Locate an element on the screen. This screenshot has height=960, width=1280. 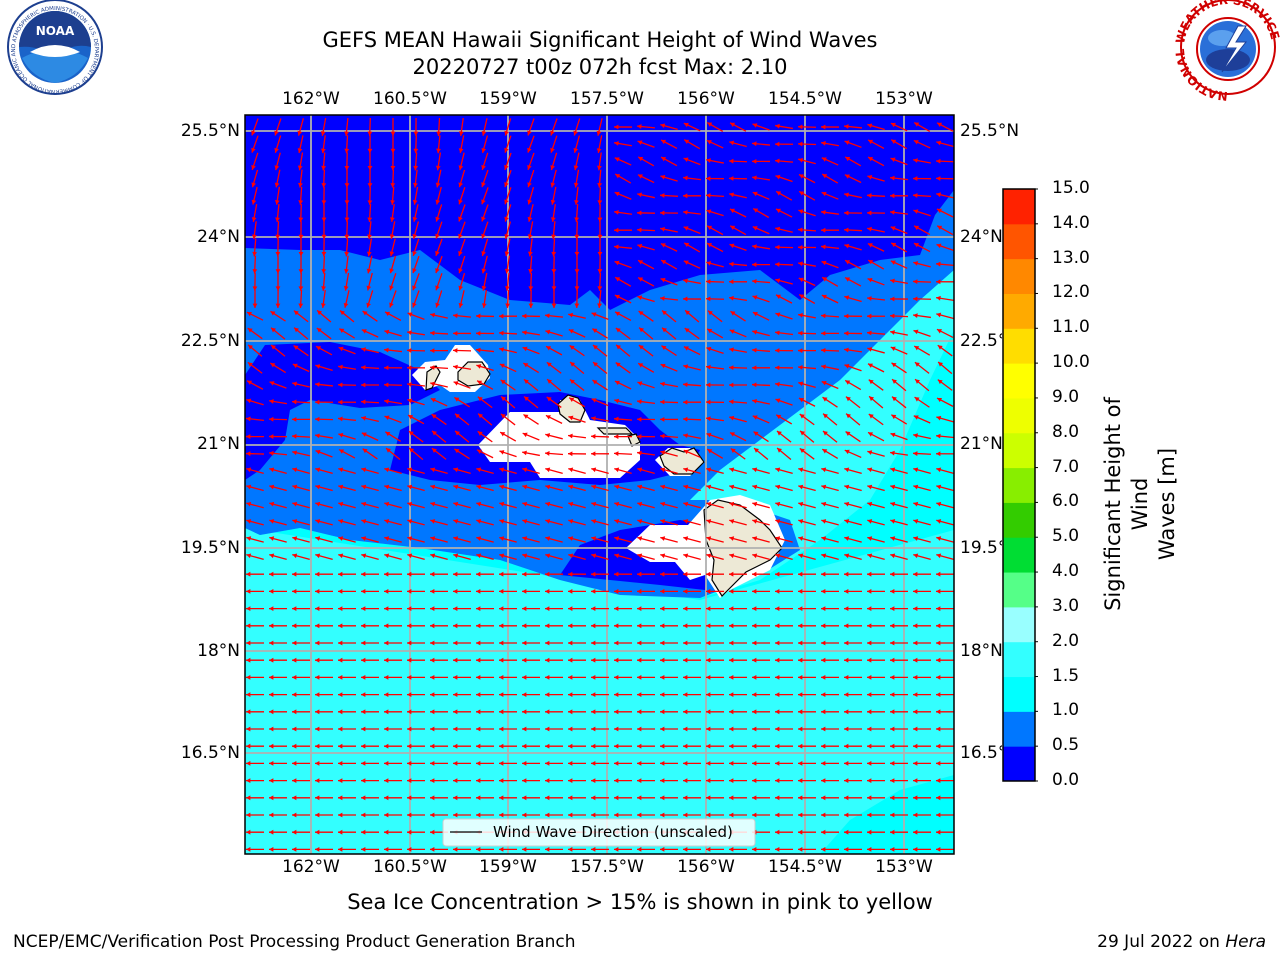
map-legend: Wind Wave Direction (unscaled) is located at coordinates (599, 832).